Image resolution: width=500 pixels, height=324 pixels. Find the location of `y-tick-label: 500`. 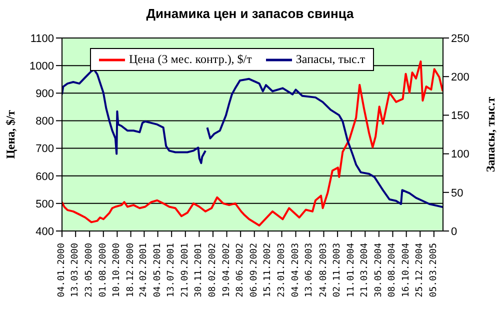

y-tick-label: 500 is located at coordinates (45, 204).